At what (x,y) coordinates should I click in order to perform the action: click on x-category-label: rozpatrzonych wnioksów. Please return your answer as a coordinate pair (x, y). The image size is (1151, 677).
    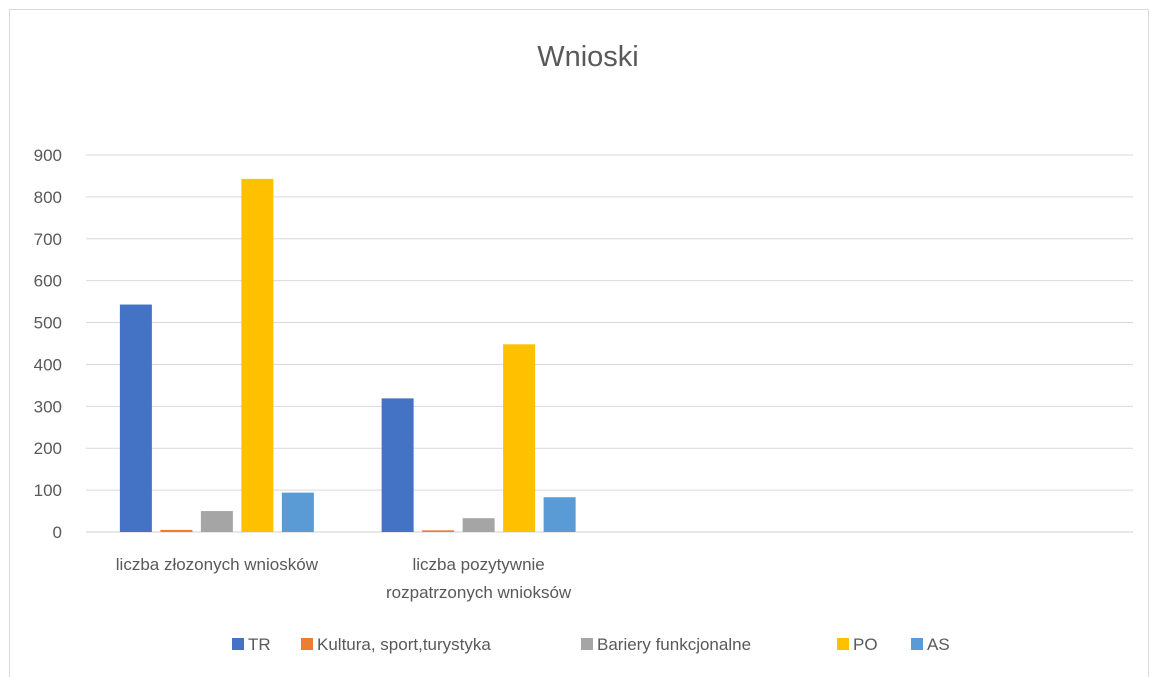
    Looking at the image, I should click on (479, 592).